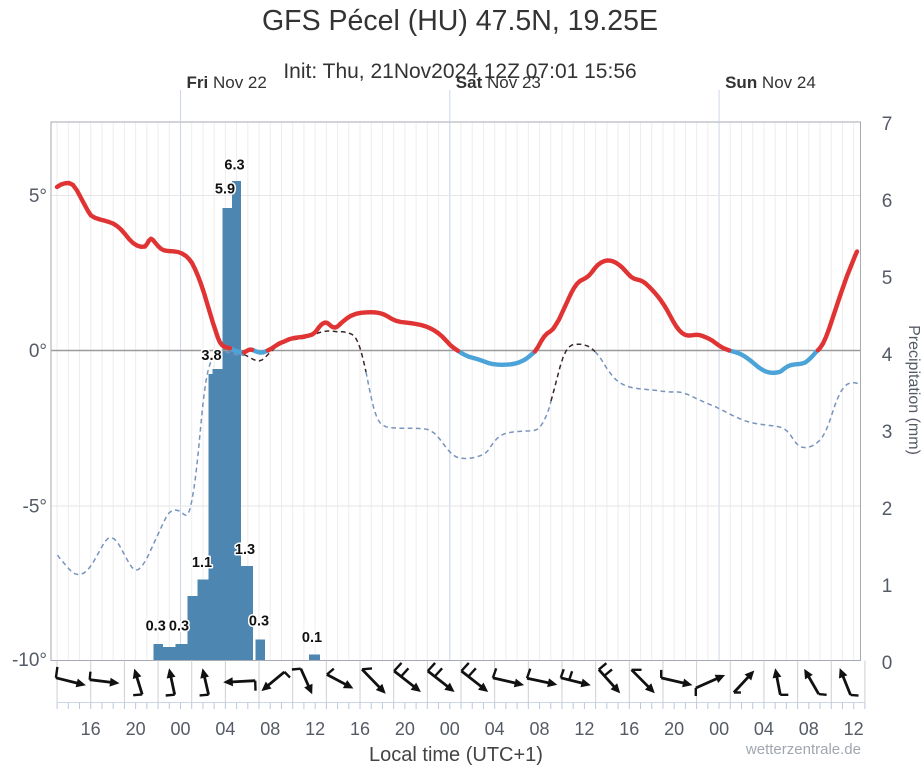 This screenshot has width=921, height=773. I want to click on svg-text: 5.9, so click(225, 190).